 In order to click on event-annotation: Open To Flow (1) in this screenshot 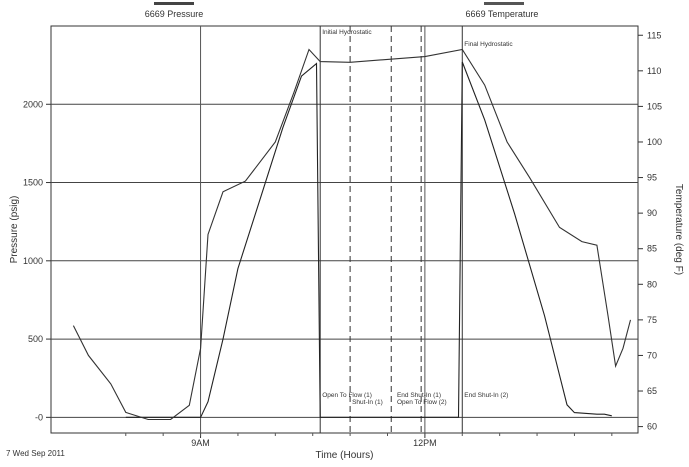, I will do `click(347, 395)`.